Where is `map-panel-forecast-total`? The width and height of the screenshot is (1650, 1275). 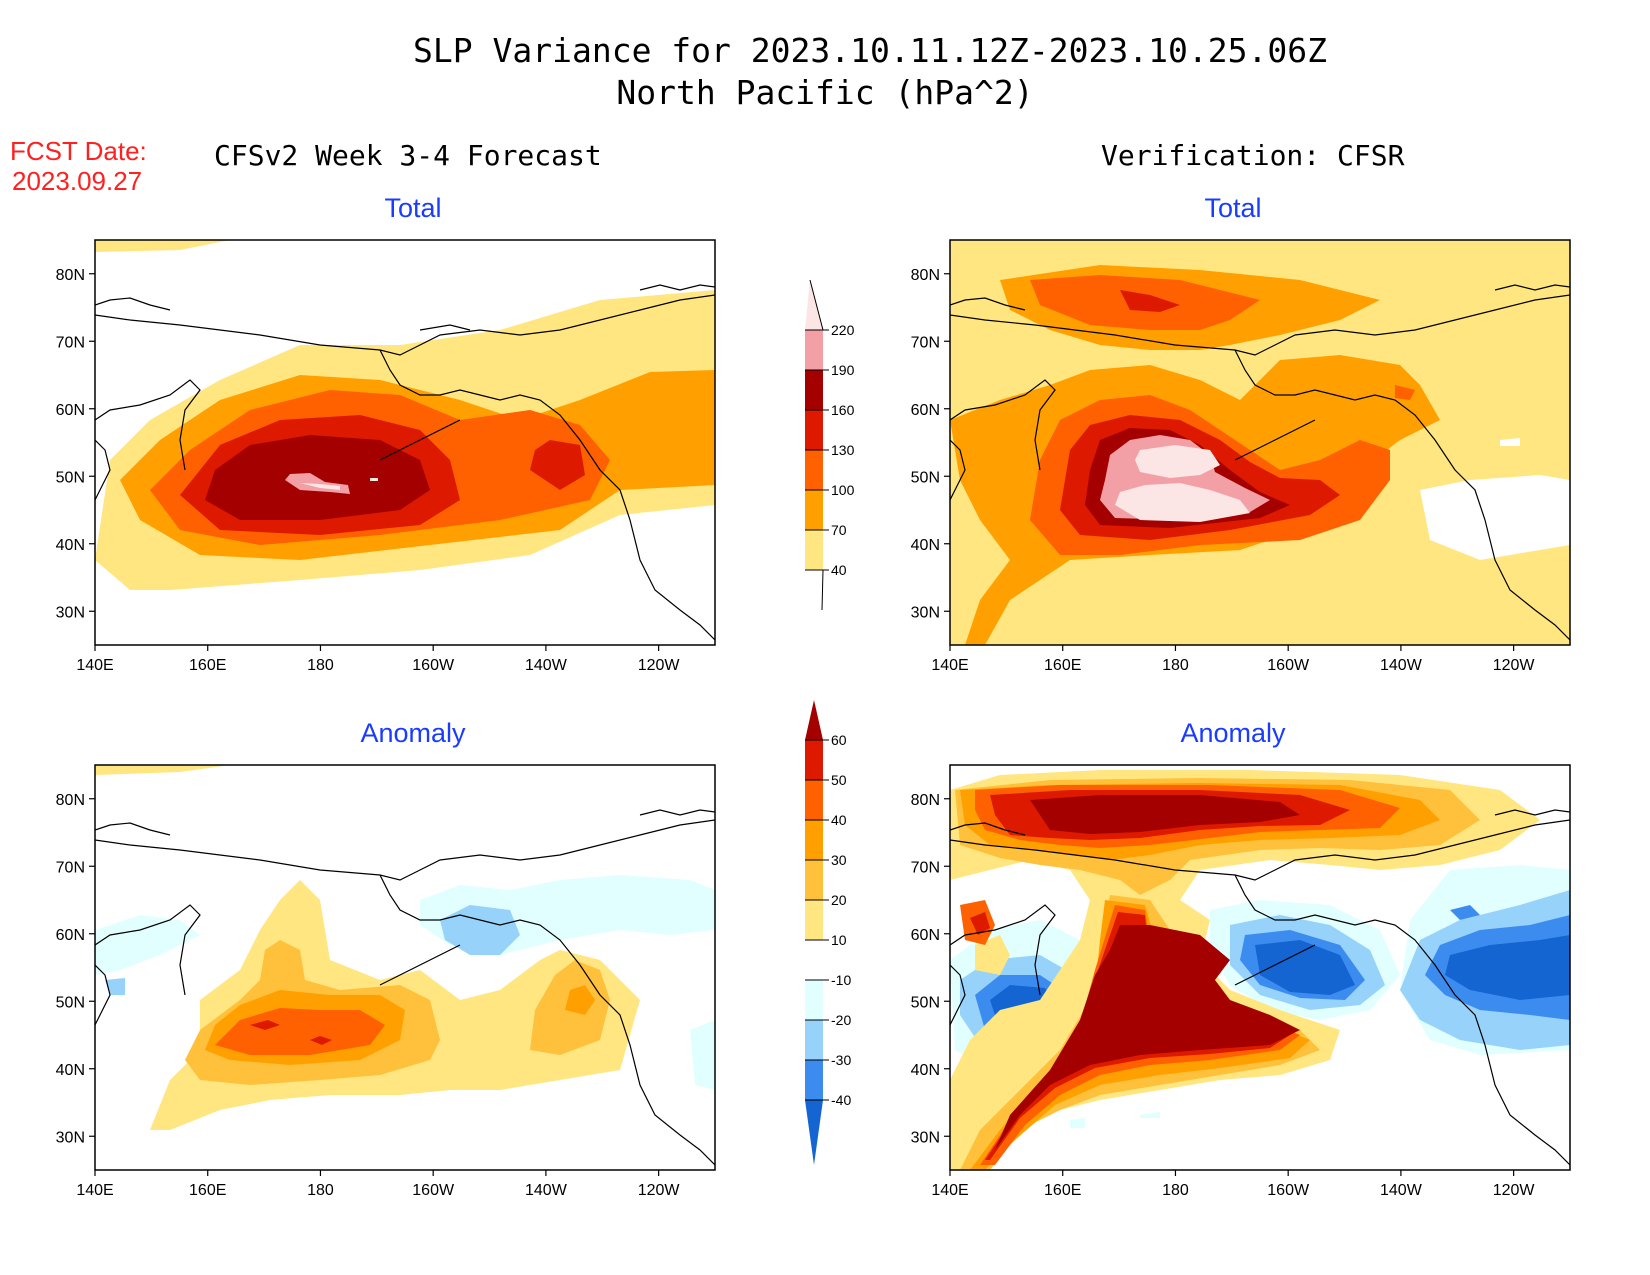 map-panel-forecast-total is located at coordinates (405, 442).